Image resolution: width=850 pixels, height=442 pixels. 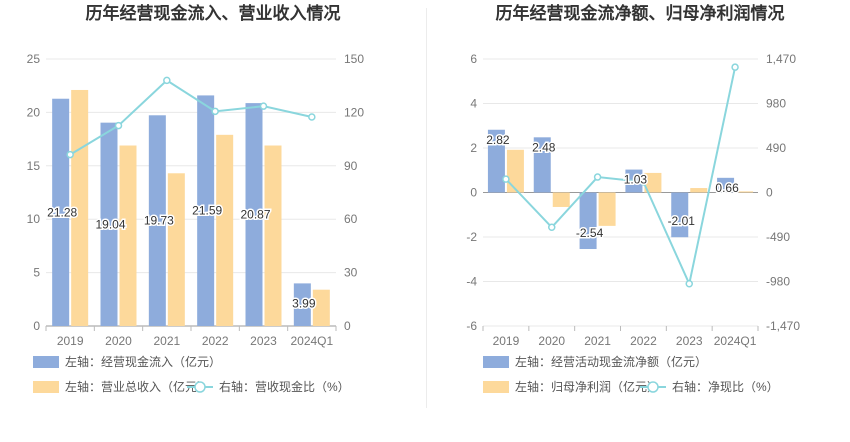 I want to click on bar-data-label: 19.04, so click(x=110, y=224).